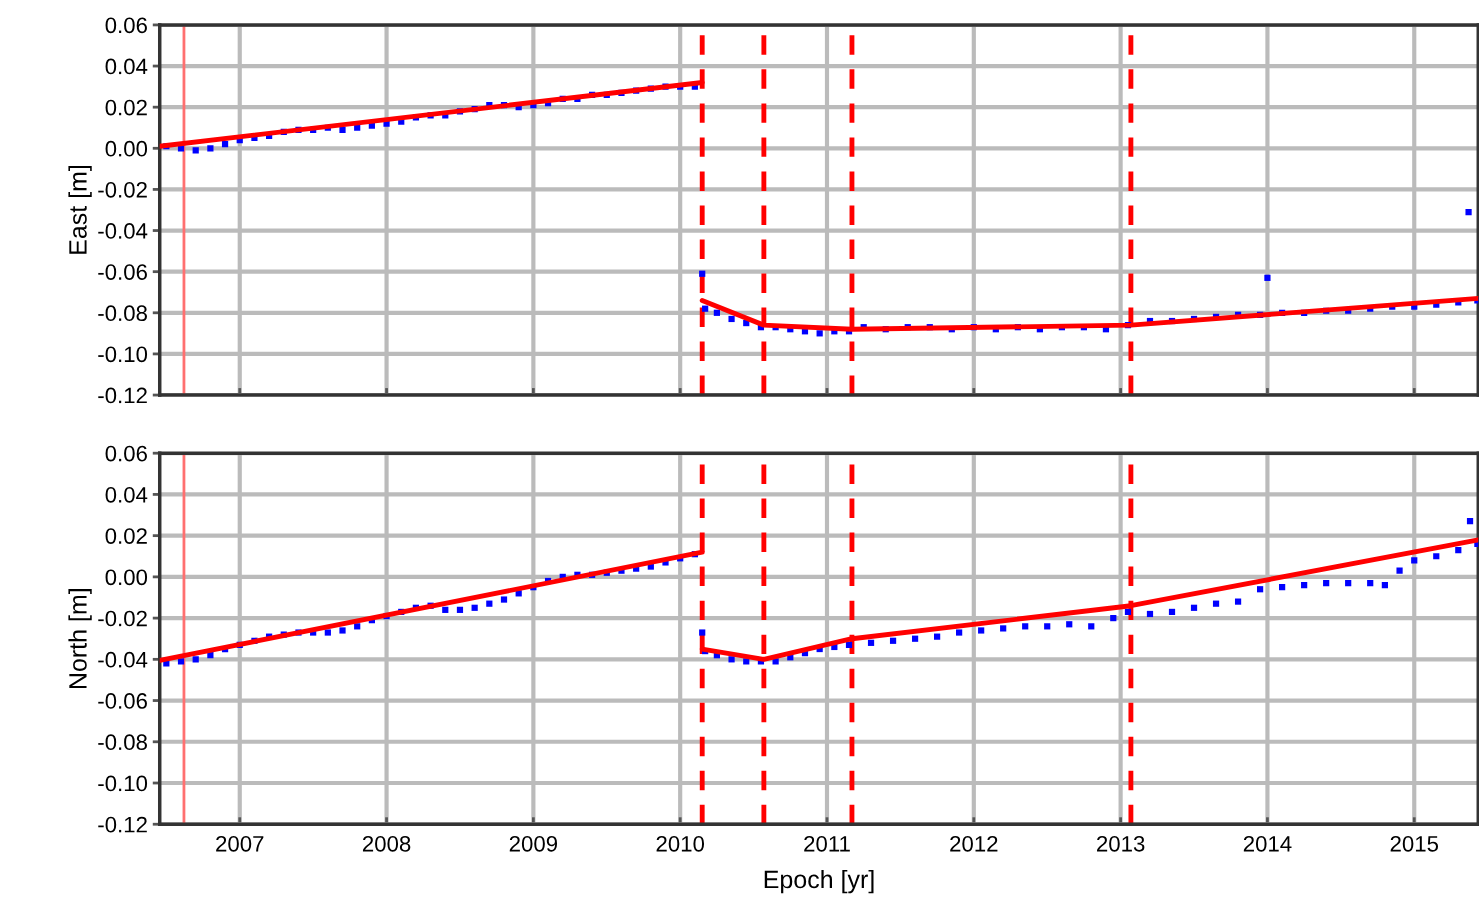  Describe the element at coordinates (1121, 843) in the screenshot. I see `x-tick-label: 2013` at that location.